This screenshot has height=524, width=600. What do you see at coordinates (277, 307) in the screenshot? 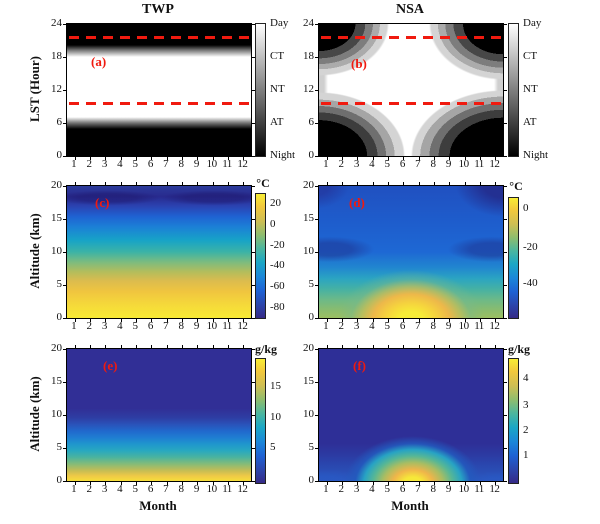
I see `colorbar-tick: -80` at bounding box center [277, 307].